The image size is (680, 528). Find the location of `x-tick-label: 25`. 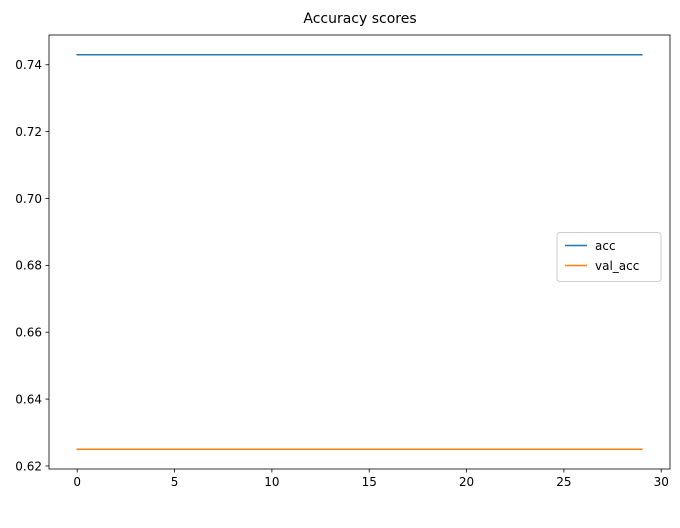

x-tick-label: 25 is located at coordinates (563, 482).